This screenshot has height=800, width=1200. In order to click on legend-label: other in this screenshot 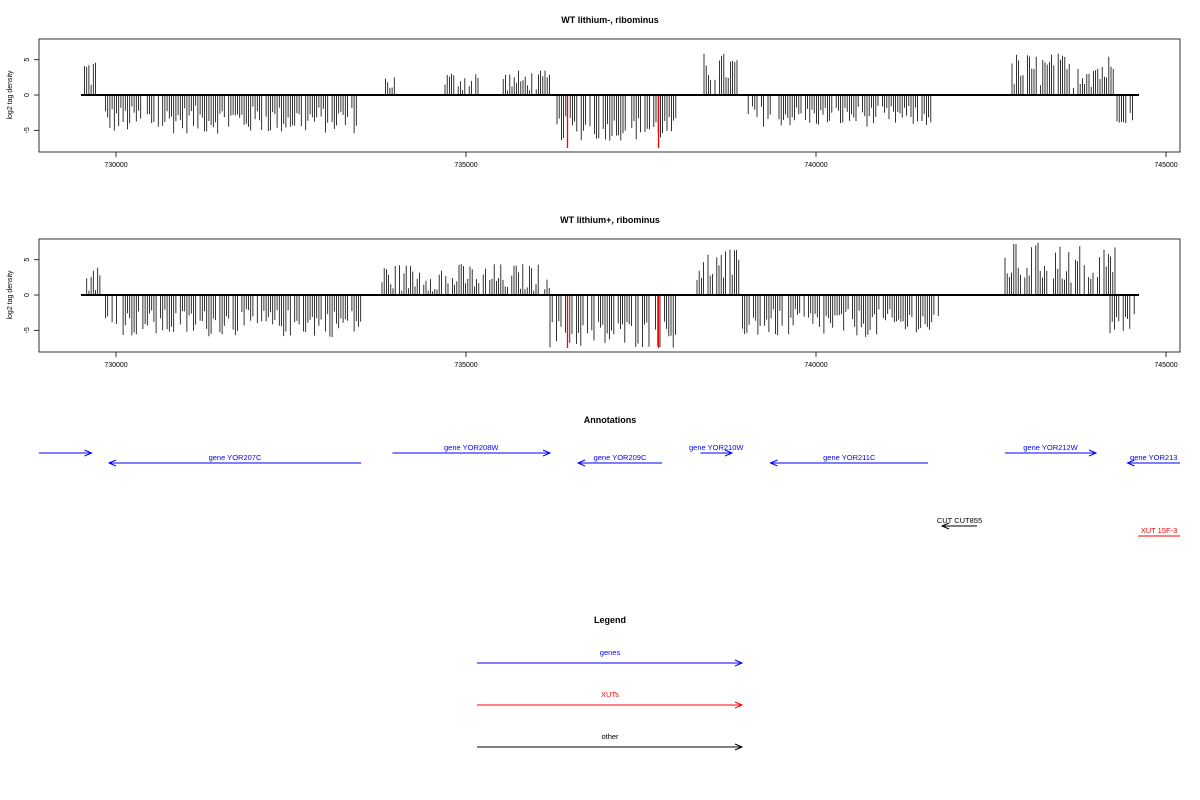, I will do `click(610, 736)`.